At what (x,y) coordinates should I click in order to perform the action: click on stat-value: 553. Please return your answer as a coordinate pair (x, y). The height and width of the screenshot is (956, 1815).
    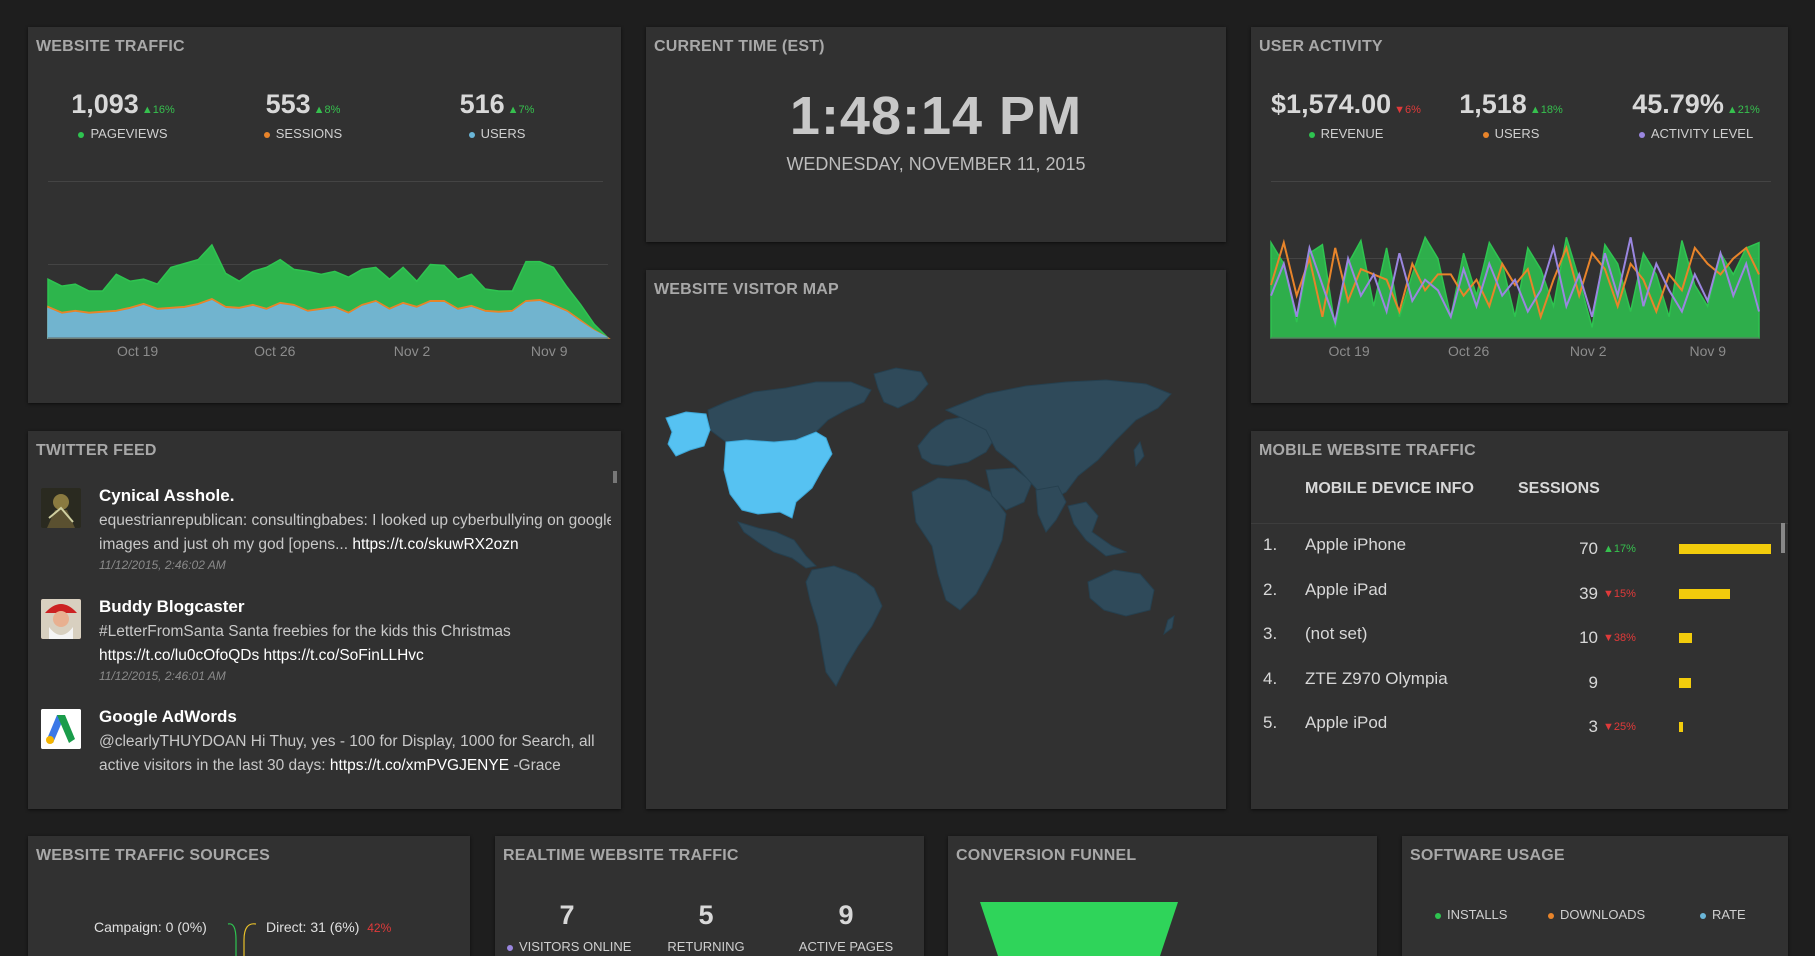
    Looking at the image, I should click on (288, 104).